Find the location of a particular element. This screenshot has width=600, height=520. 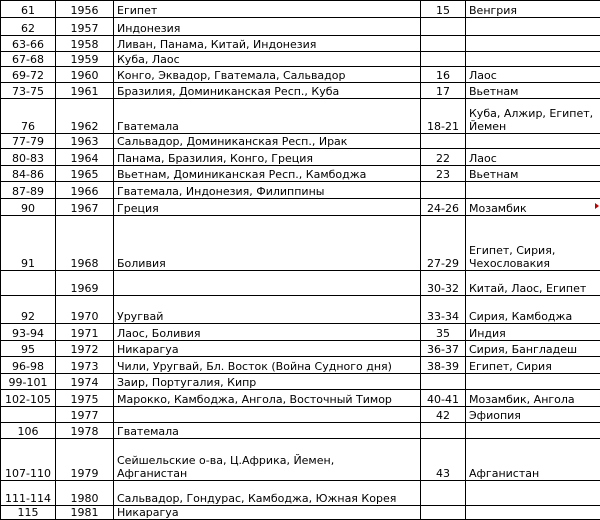

year-cell: 1964 is located at coordinates (85, 157).